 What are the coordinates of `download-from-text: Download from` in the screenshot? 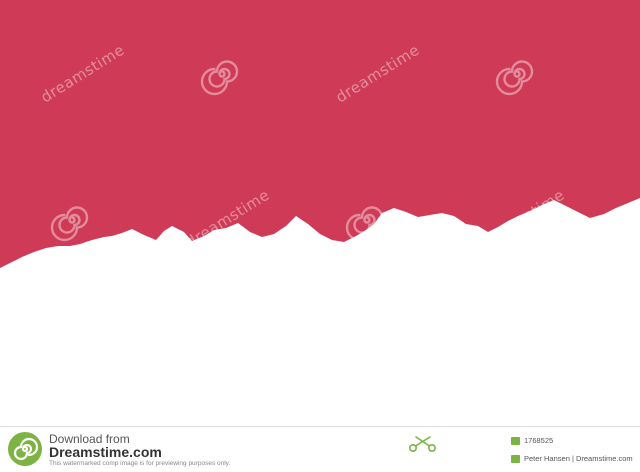 It's located at (89, 439).